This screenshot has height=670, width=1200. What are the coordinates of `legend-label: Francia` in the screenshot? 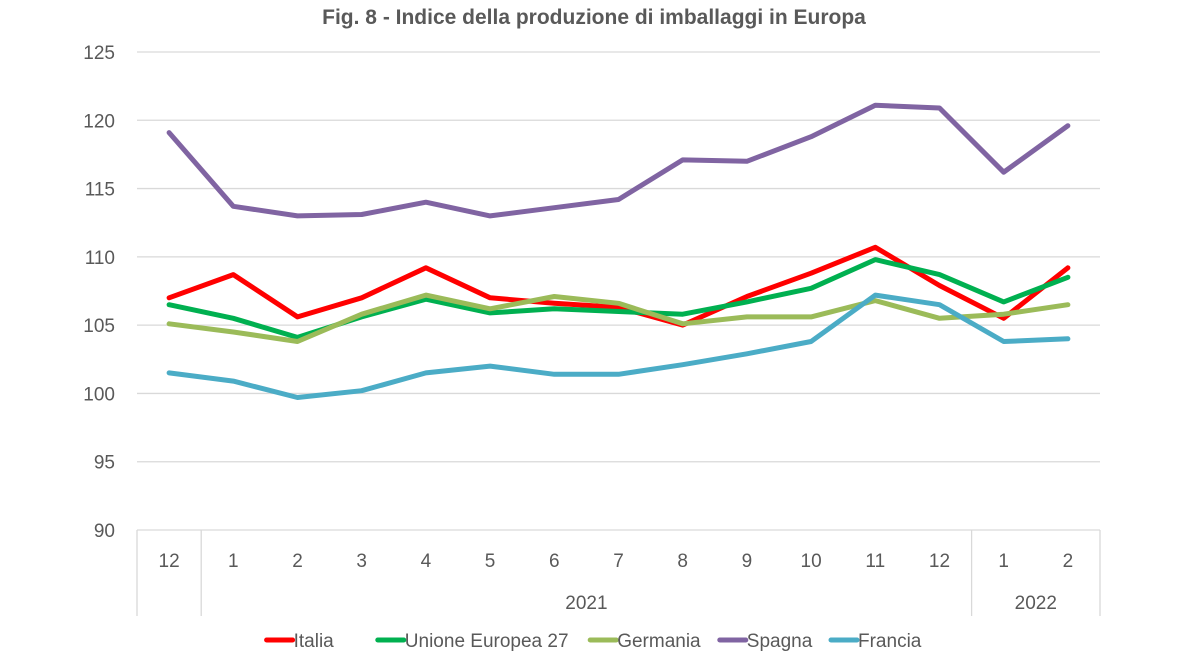 It's located at (890, 641).